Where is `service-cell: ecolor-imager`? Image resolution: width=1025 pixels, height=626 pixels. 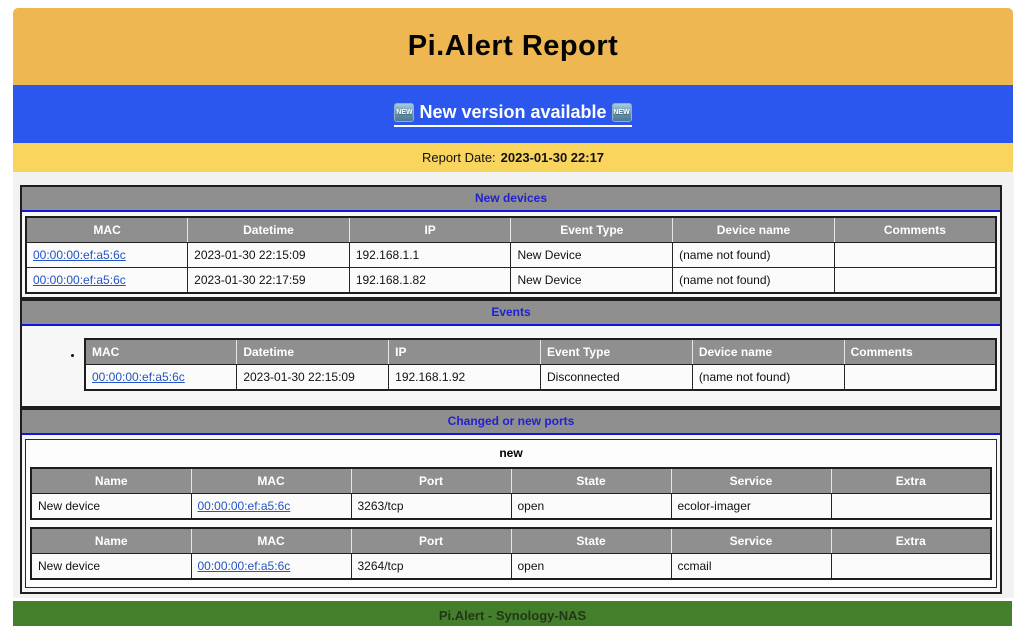
service-cell: ecolor-imager is located at coordinates (751, 506).